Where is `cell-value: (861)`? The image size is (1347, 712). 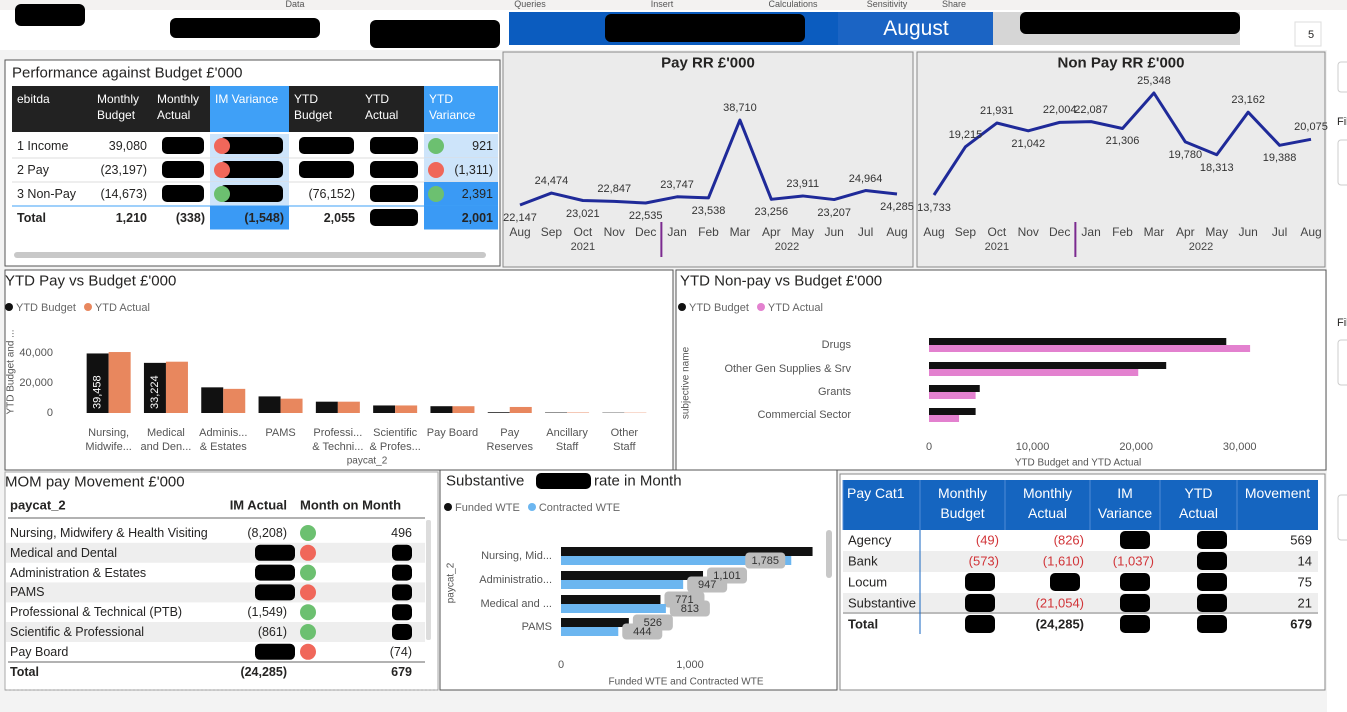 cell-value: (861) is located at coordinates (272, 632).